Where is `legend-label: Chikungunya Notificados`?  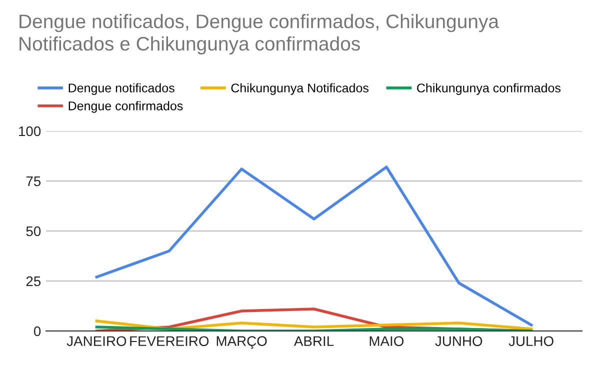 legend-label: Chikungunya Notificados is located at coordinates (299, 89).